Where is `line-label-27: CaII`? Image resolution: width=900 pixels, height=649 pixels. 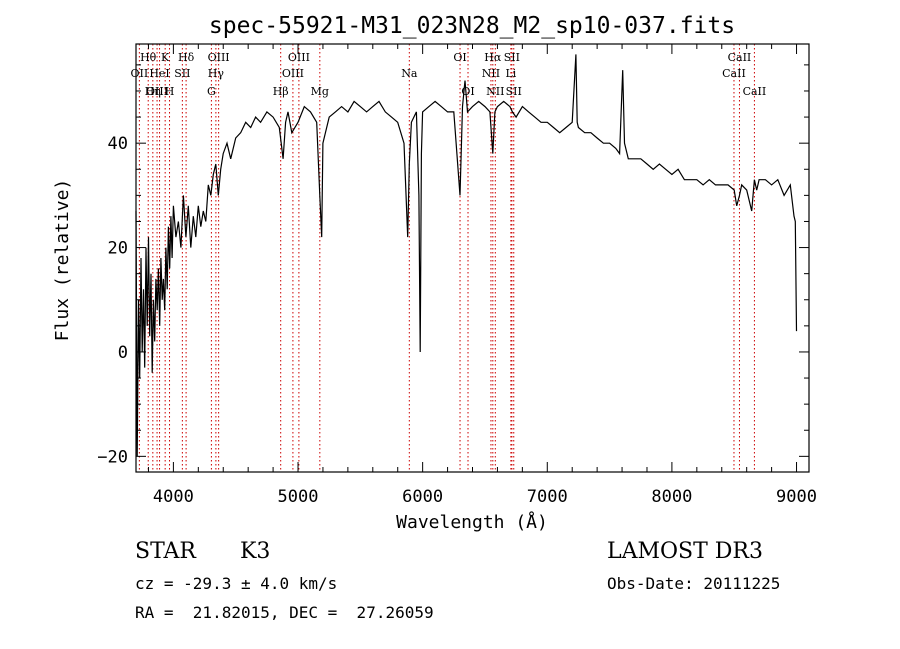 line-label-27: CaII is located at coordinates (755, 91).